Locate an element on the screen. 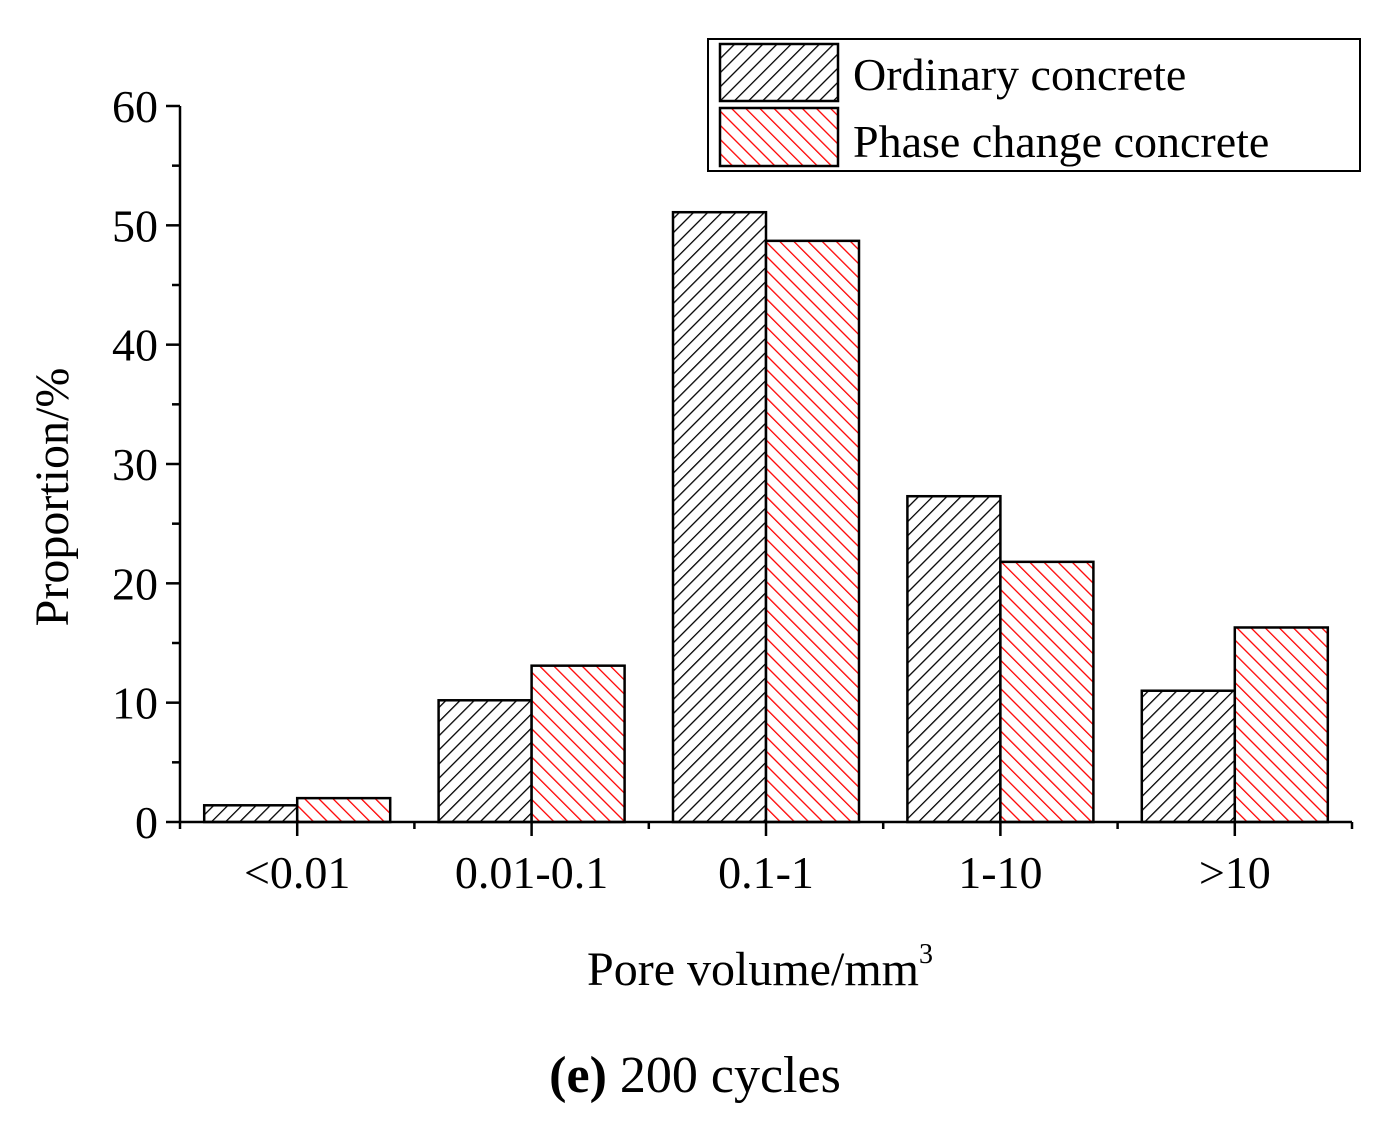  x-axis-title-superscript: 3 is located at coordinates (926, 954).